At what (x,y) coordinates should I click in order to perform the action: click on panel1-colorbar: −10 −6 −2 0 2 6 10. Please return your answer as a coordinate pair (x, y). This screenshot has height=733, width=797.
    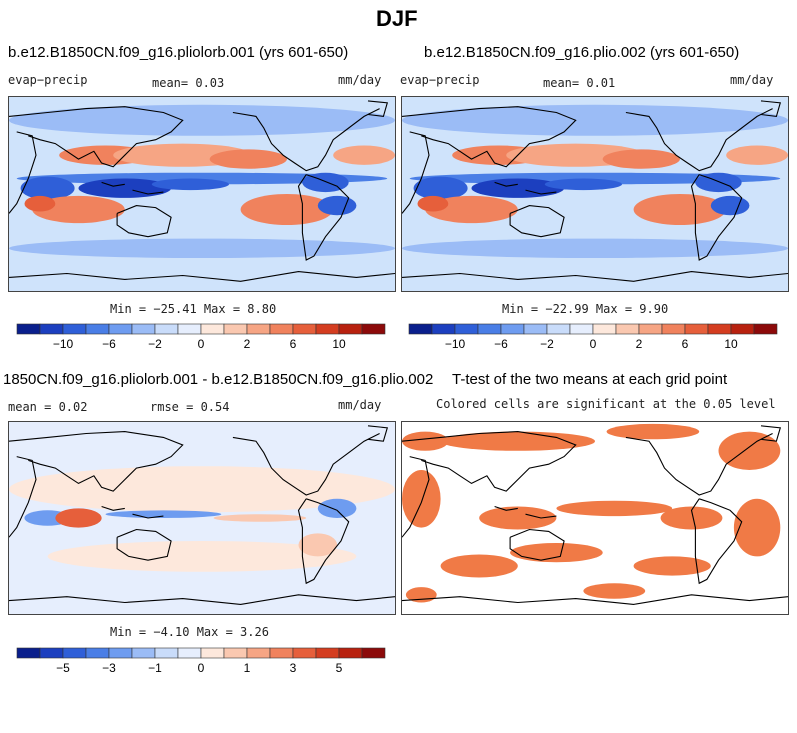
    Looking at the image, I should click on (201, 338).